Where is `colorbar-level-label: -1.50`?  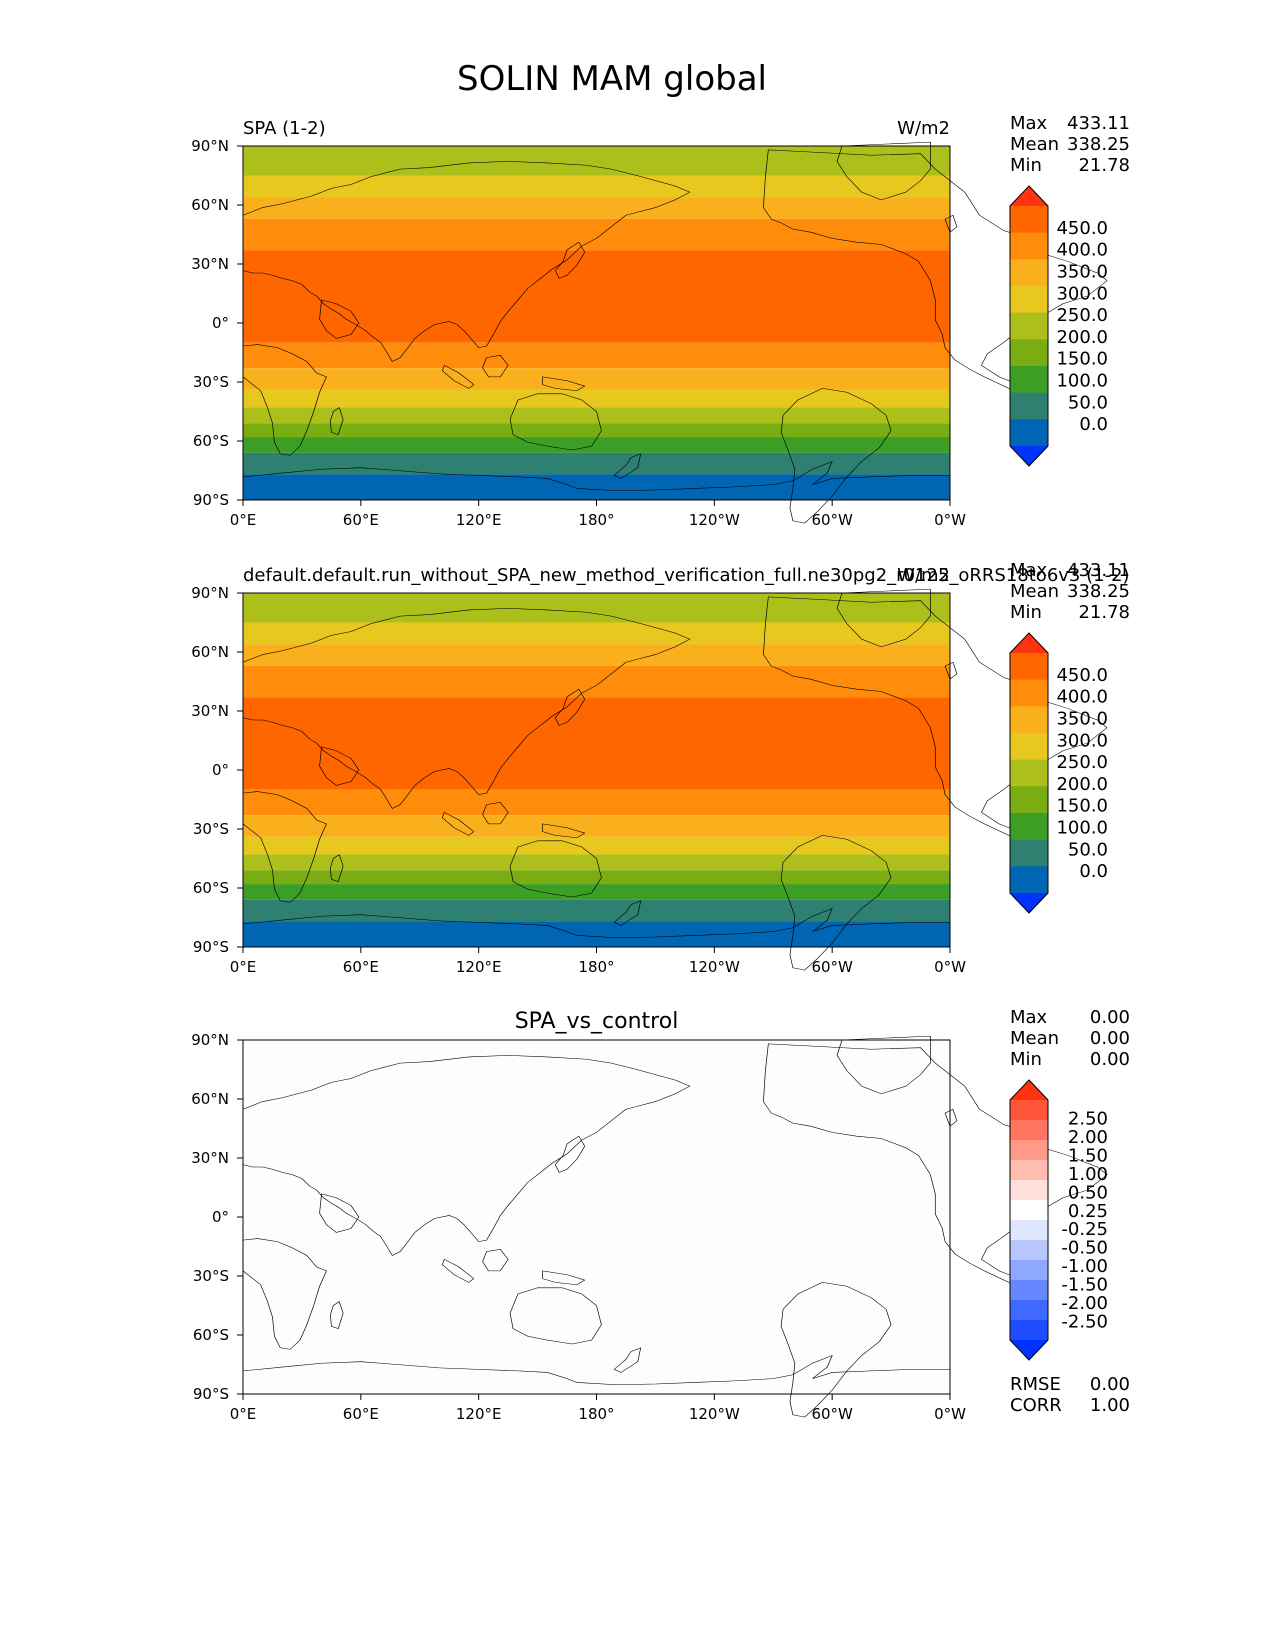 colorbar-level-label: -1.50 is located at coordinates (1084, 1285).